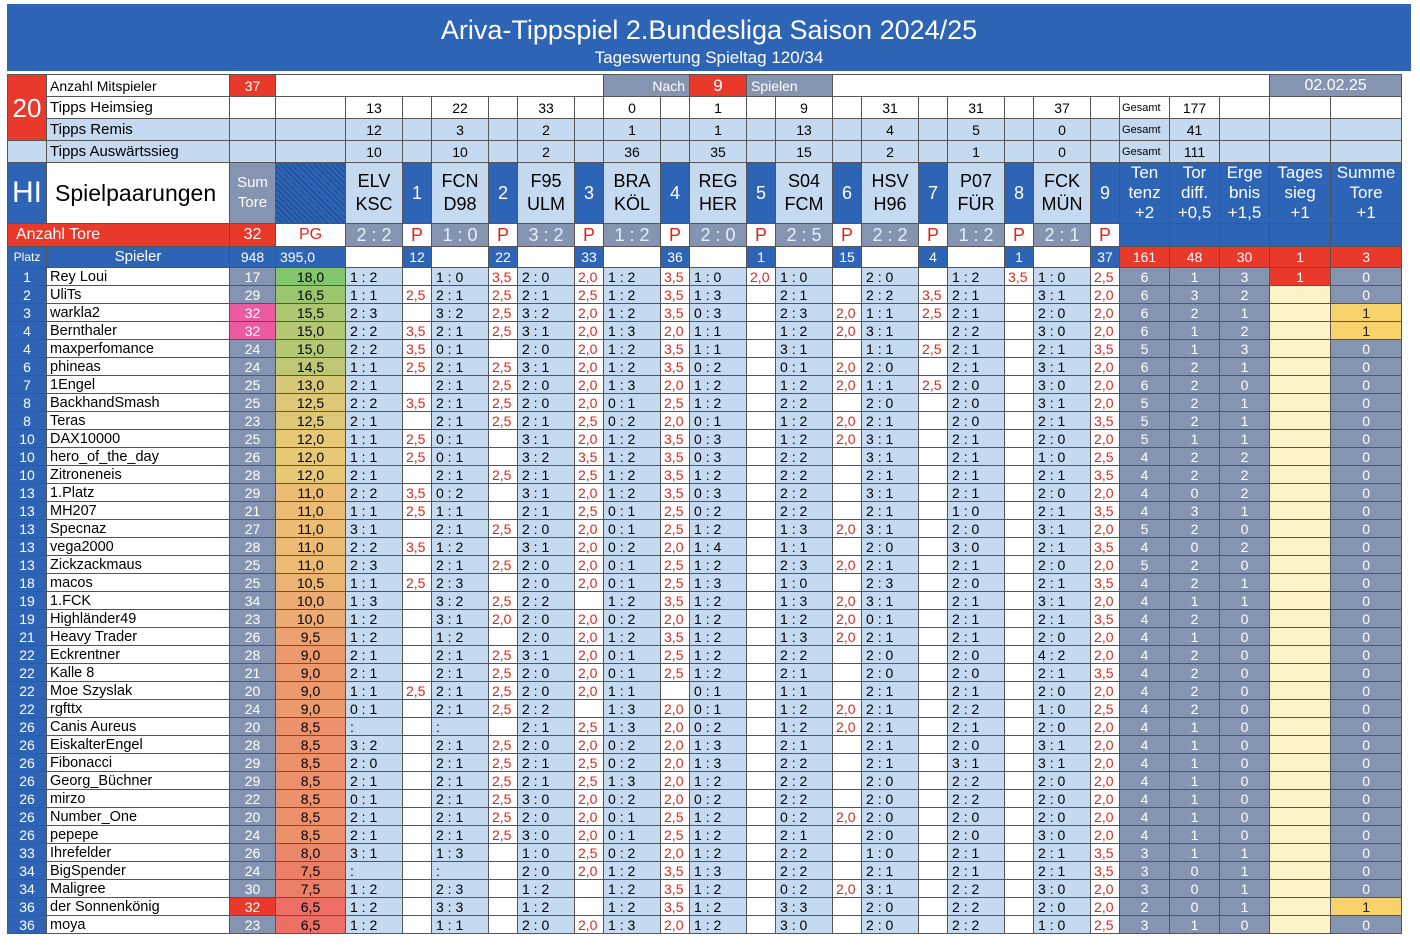 The width and height of the screenshot is (1420, 946). I want to click on player-tordiff: 3, so click(1195, 510).